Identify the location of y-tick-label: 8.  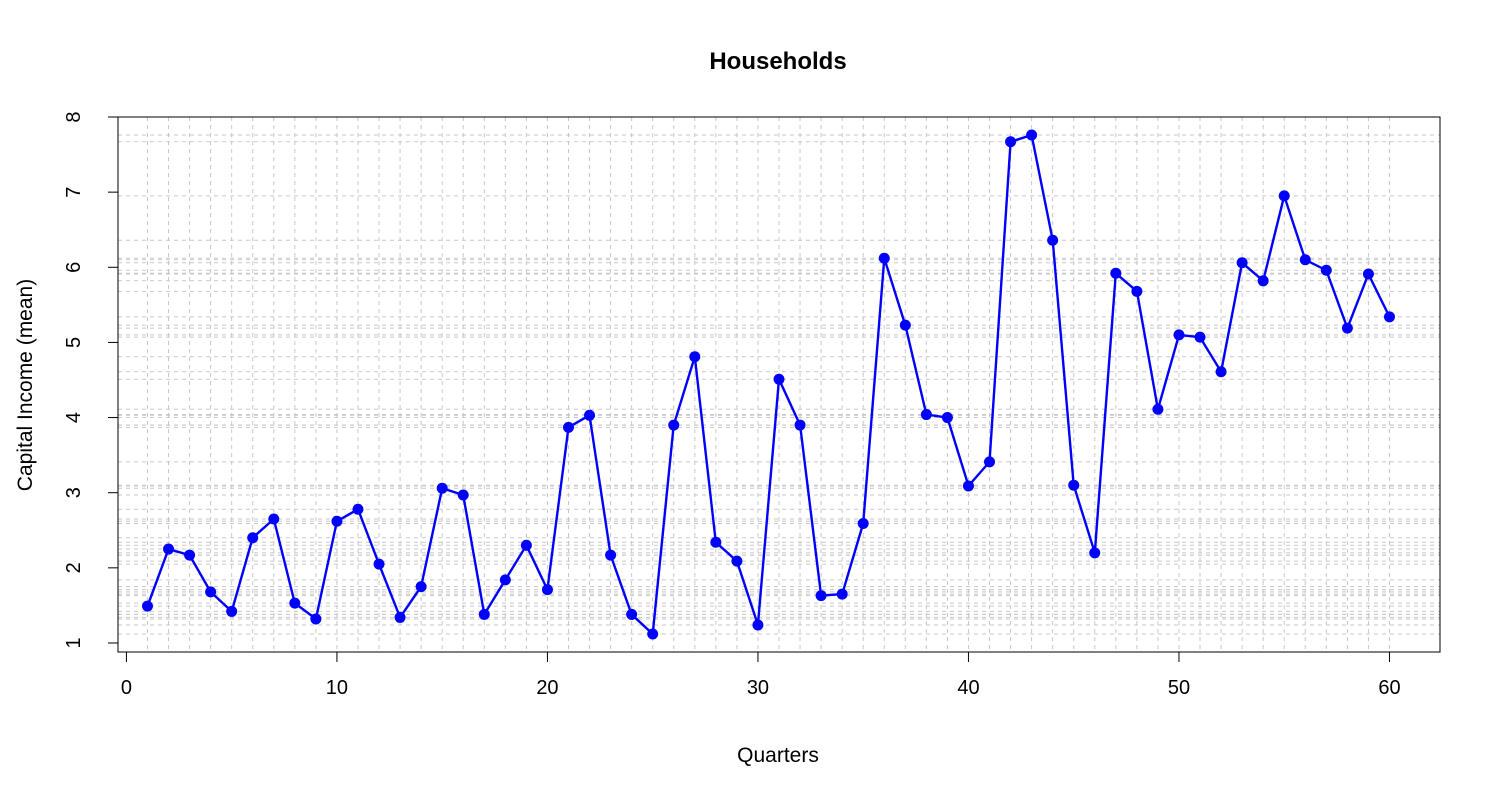
(74, 116).